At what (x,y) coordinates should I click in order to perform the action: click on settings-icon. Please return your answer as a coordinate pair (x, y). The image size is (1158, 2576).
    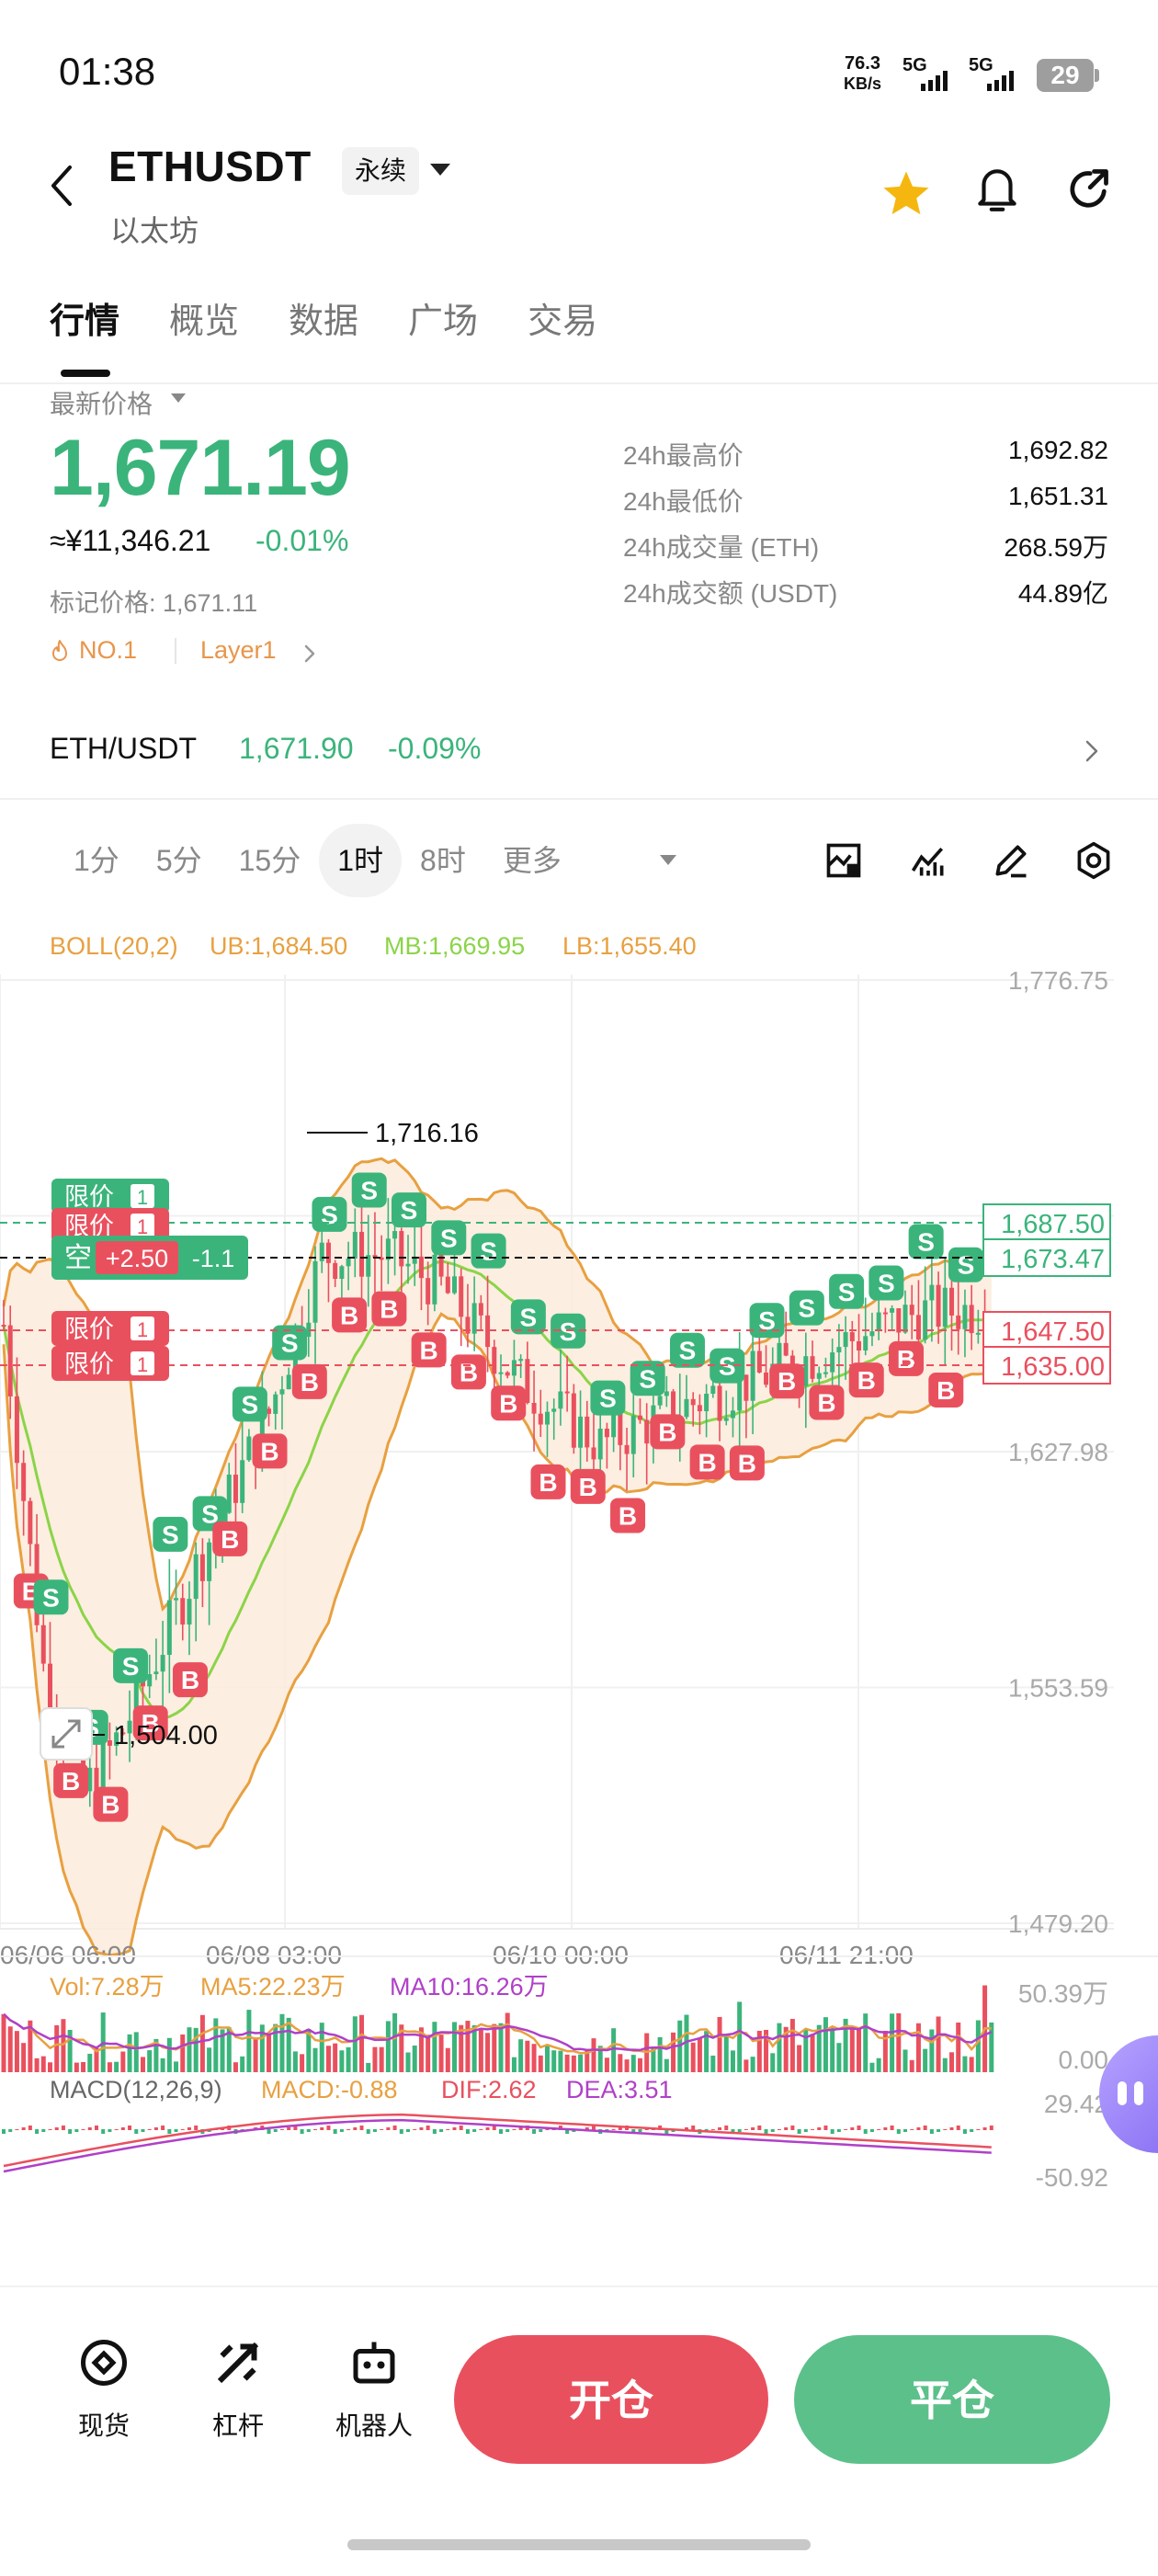
    Looking at the image, I should click on (1093, 862).